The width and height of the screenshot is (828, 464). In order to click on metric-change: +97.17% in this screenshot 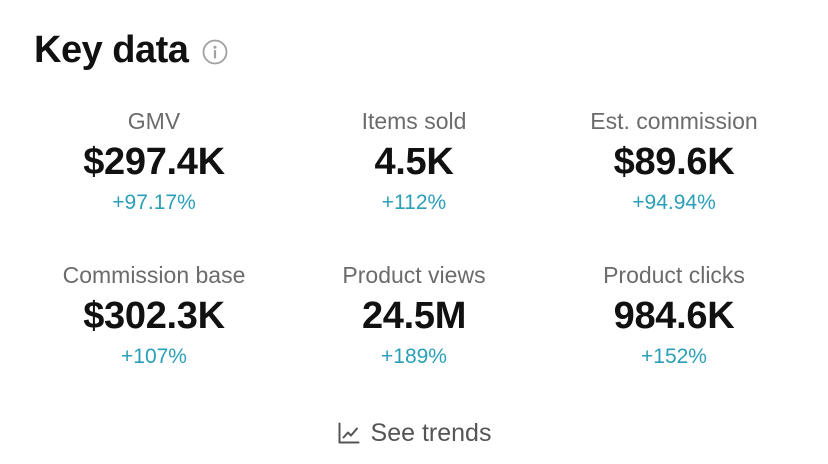, I will do `click(154, 202)`.